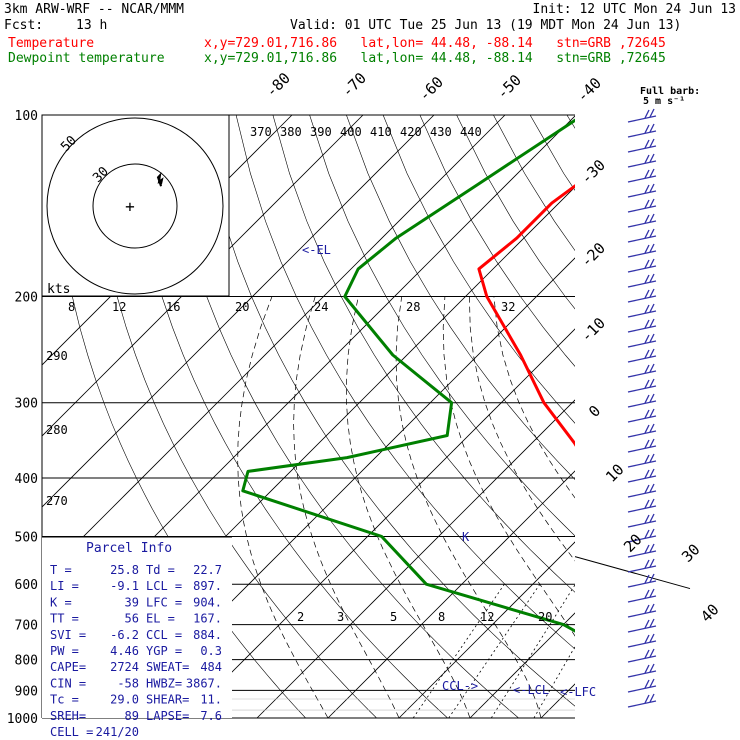  Describe the element at coordinates (354, 85) in the screenshot. I see `isotherm-label: -70` at that location.